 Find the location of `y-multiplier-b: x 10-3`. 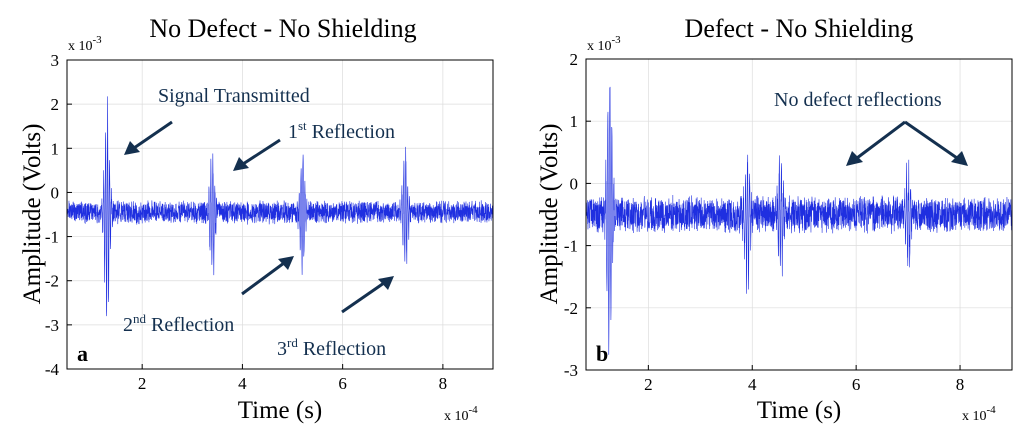

y-multiplier-b: x 10-3 is located at coordinates (604, 44).